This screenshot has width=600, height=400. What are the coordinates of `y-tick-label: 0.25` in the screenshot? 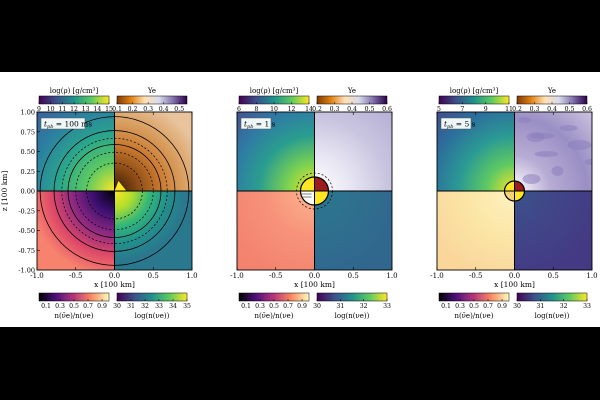 It's located at (28, 172).